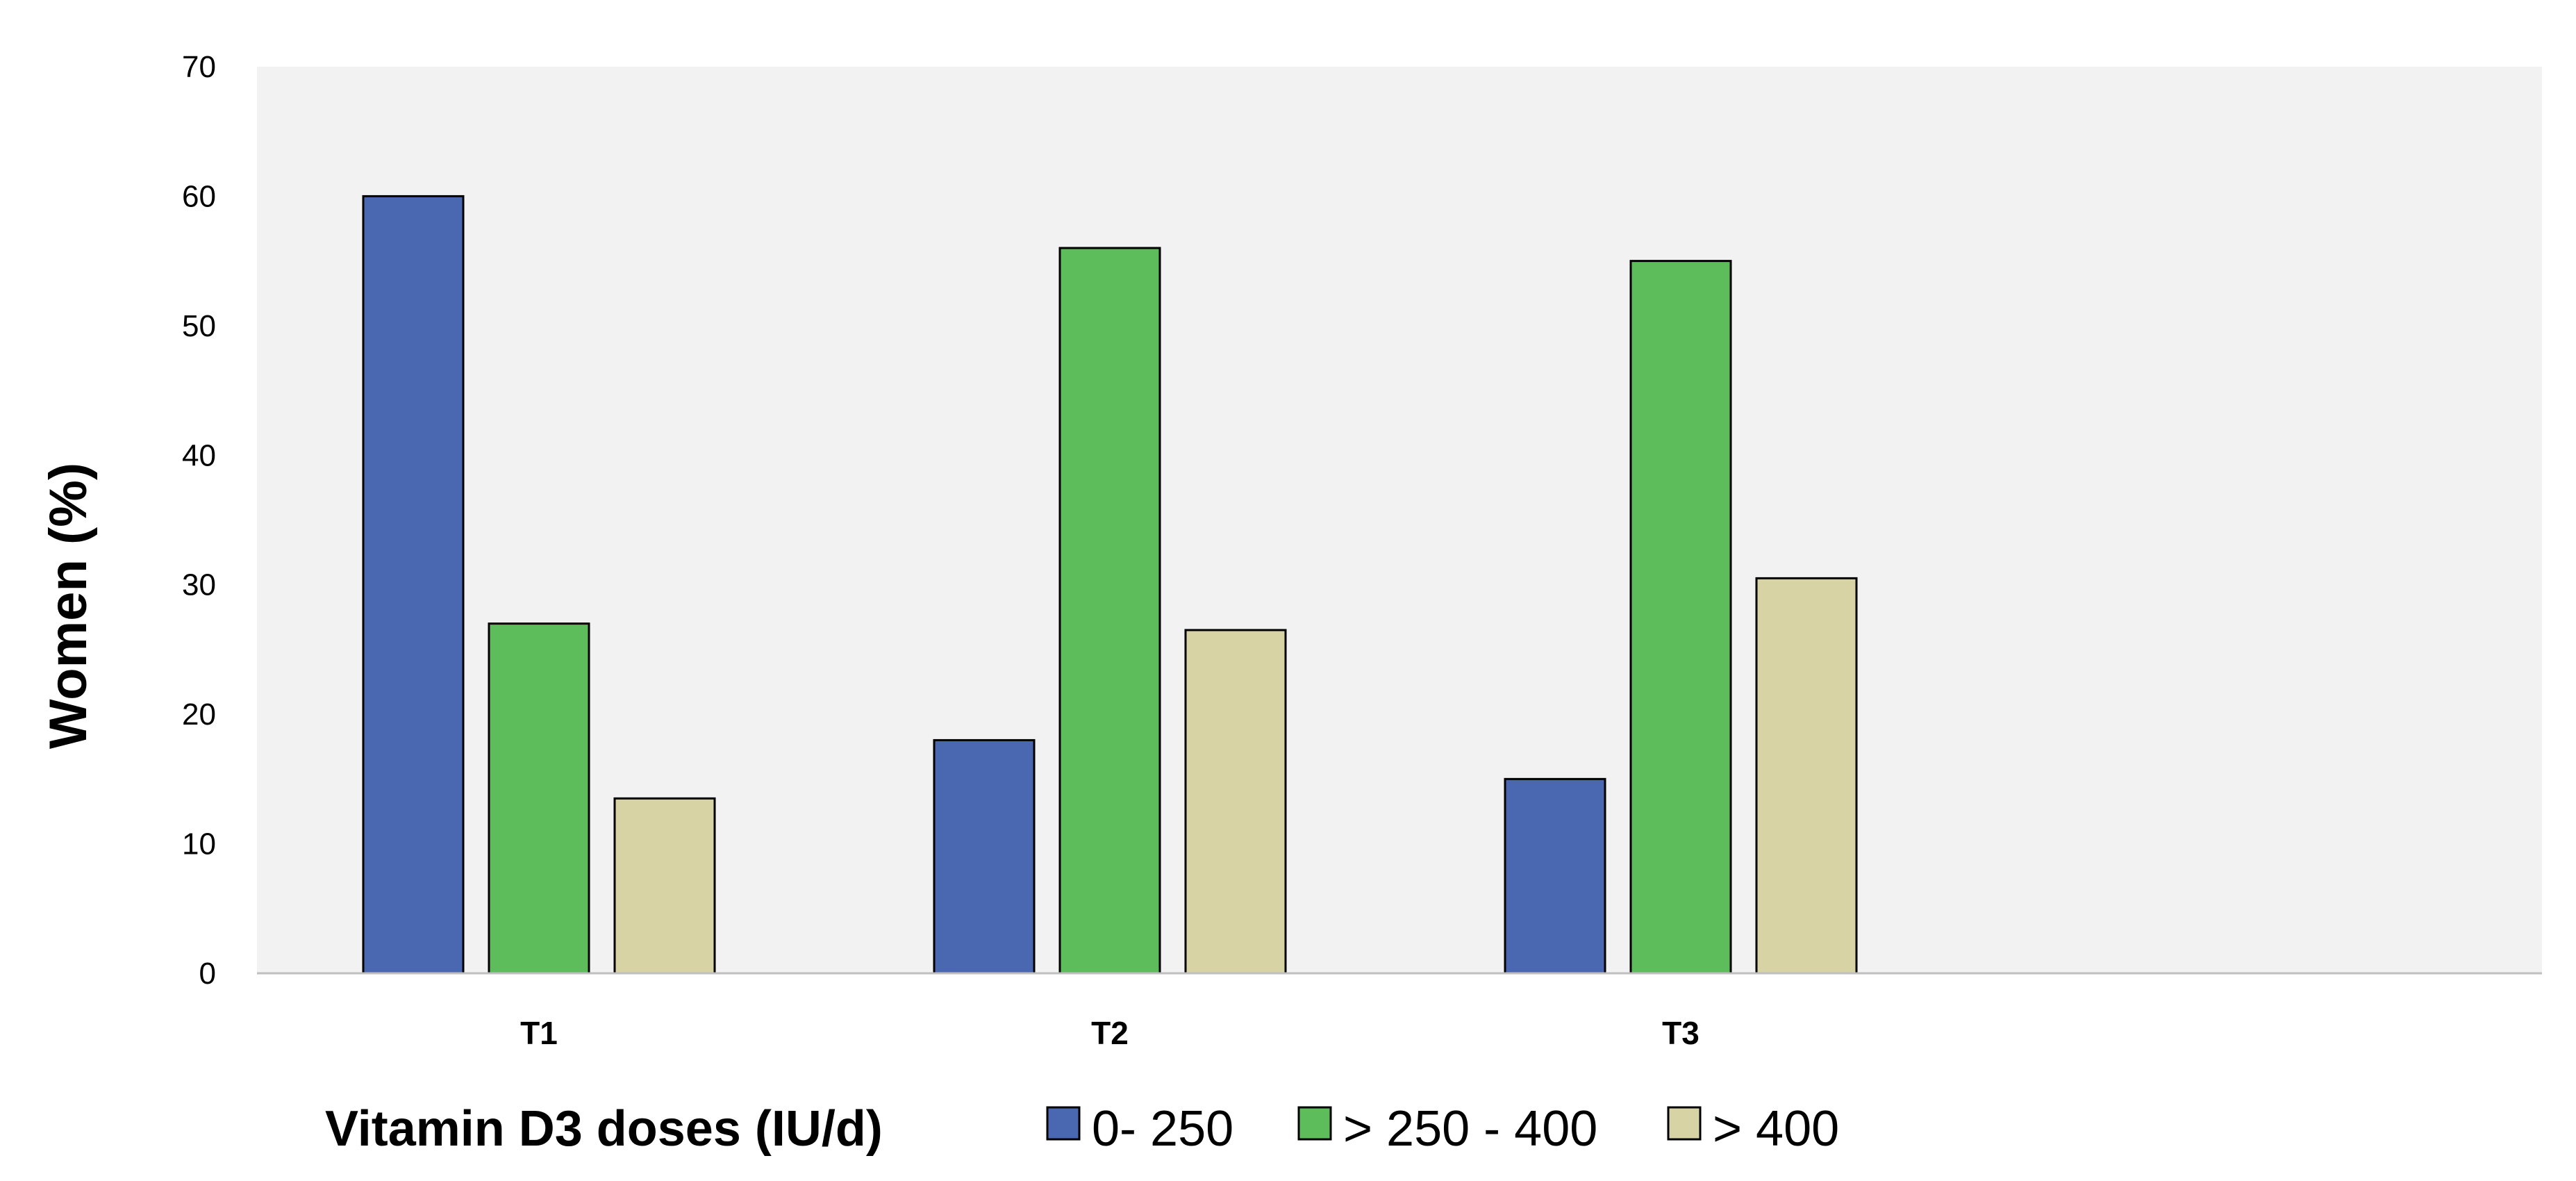 The height and width of the screenshot is (1181, 2576). Describe the element at coordinates (539, 1033) in the screenshot. I see `x-tick-label: T1` at that location.